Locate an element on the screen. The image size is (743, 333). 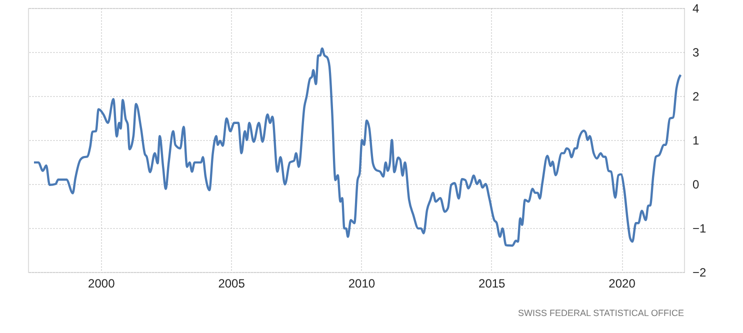
y-tick-label: 3 is located at coordinates (696, 53).